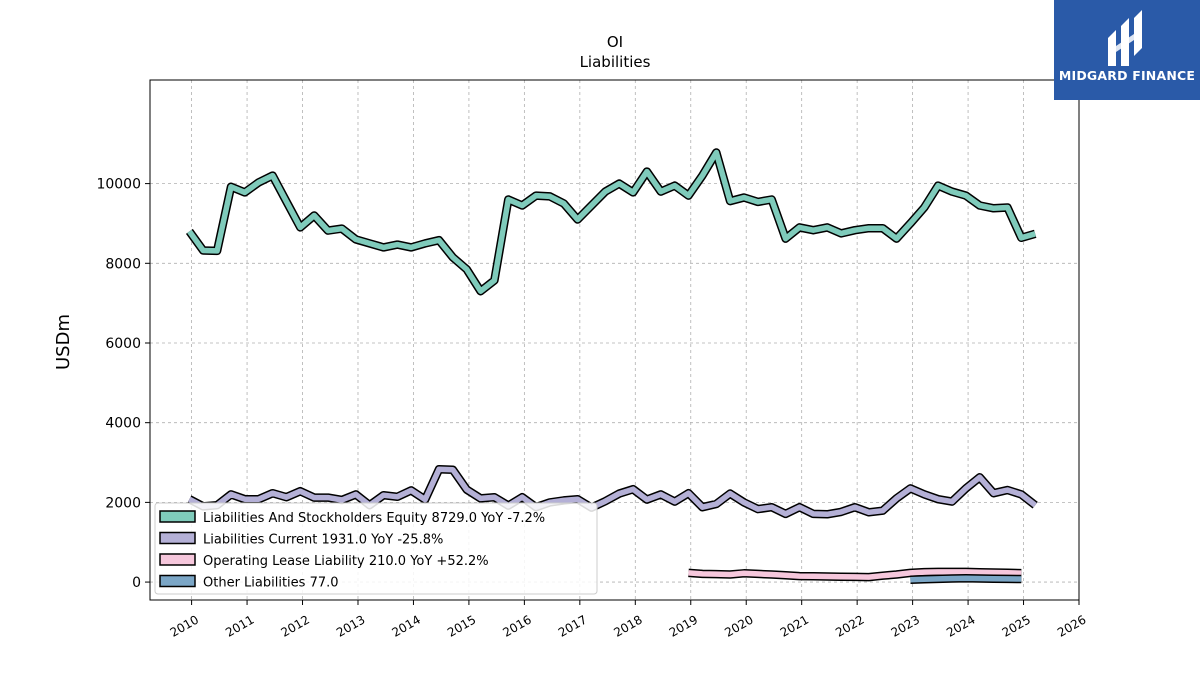 This screenshot has height=675, width=1200. I want to click on x-tick-label: 2012, so click(295, 625).